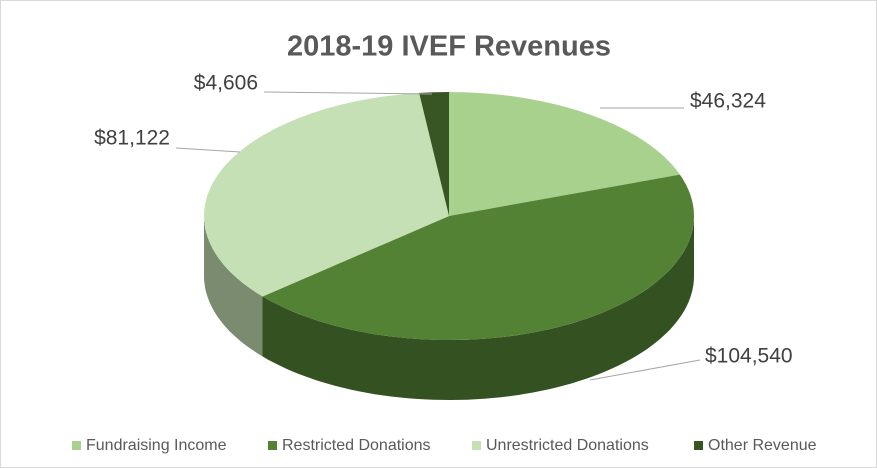 The image size is (877, 468). What do you see at coordinates (356, 445) in the screenshot?
I see `legend-label: Restricted Donations` at bounding box center [356, 445].